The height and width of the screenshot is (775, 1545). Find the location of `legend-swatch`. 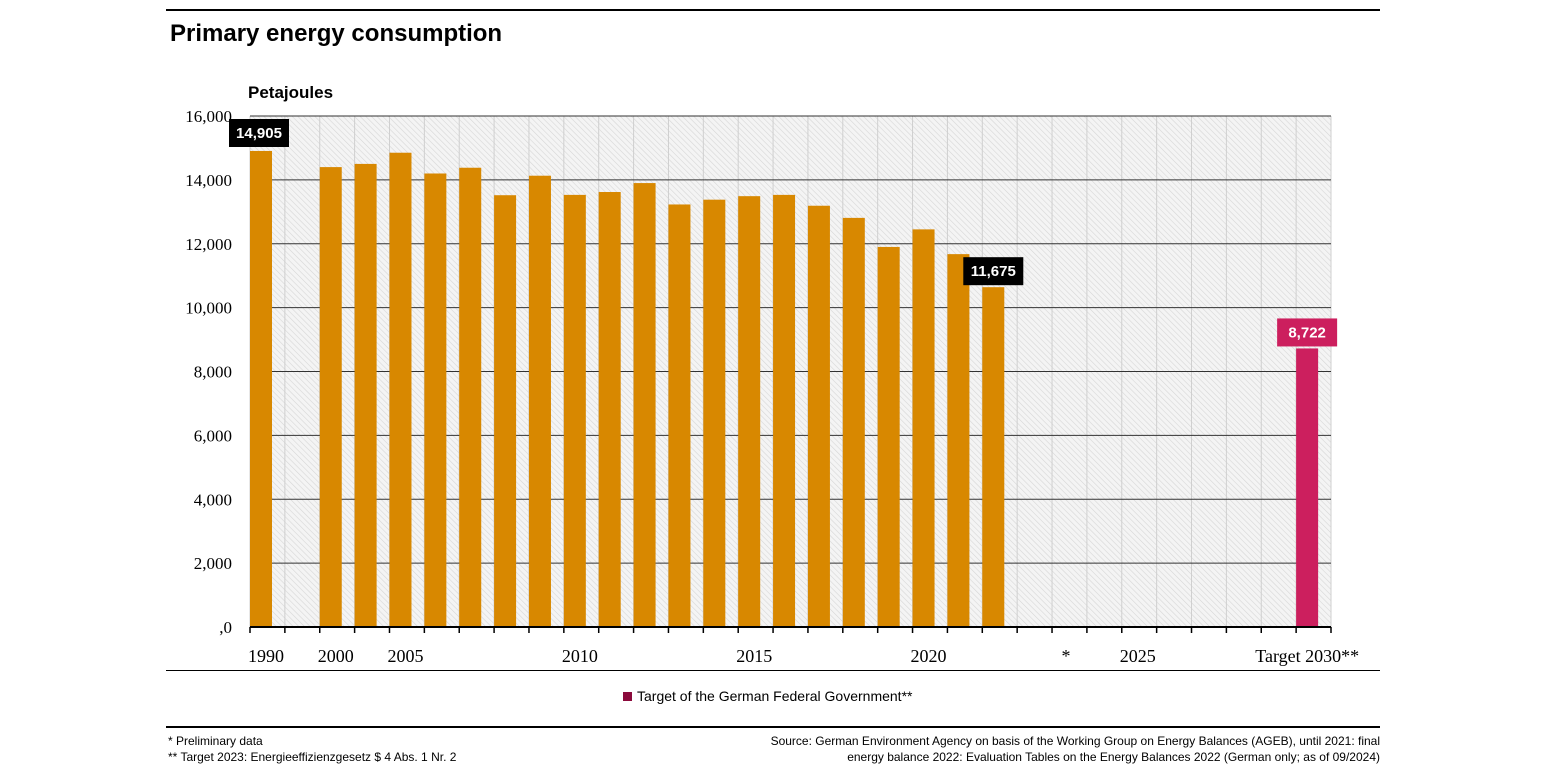

legend-swatch is located at coordinates (627, 696).